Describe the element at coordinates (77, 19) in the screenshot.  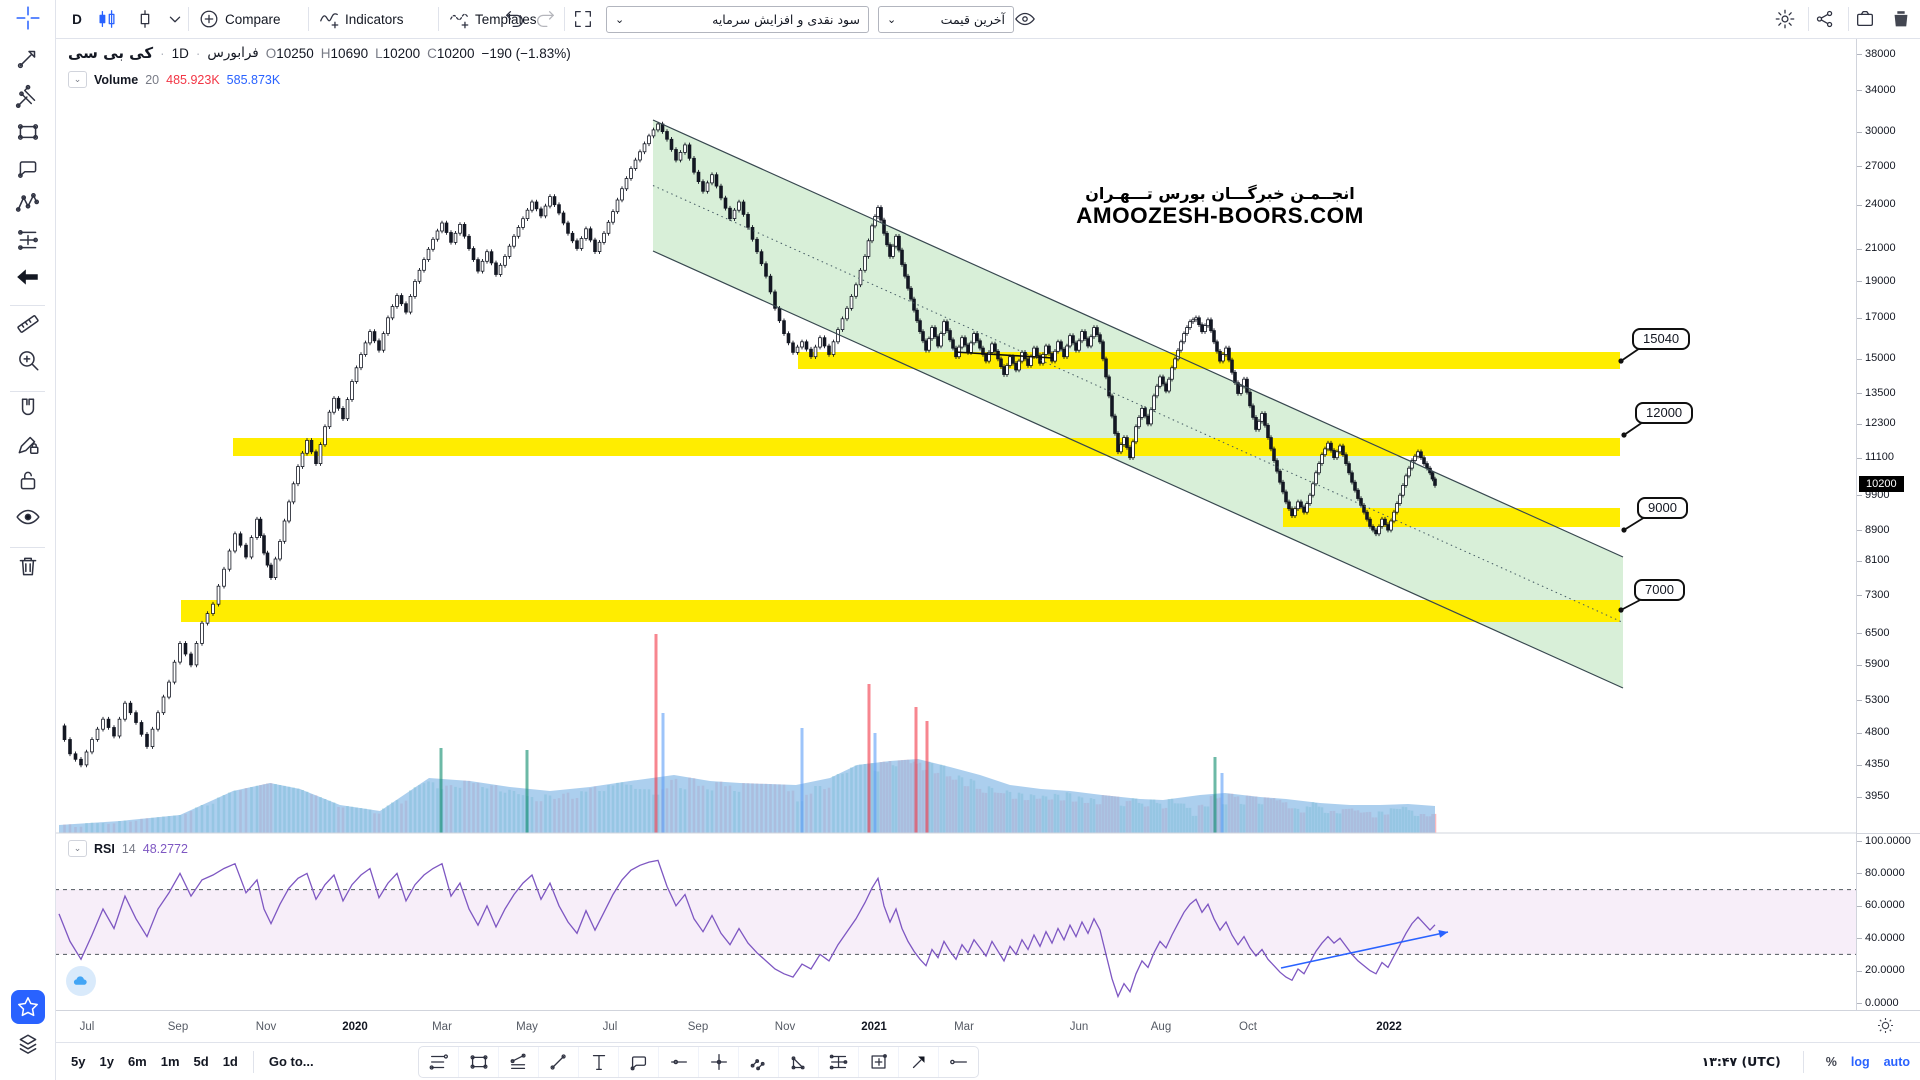
I see `timeframe-button: D` at that location.